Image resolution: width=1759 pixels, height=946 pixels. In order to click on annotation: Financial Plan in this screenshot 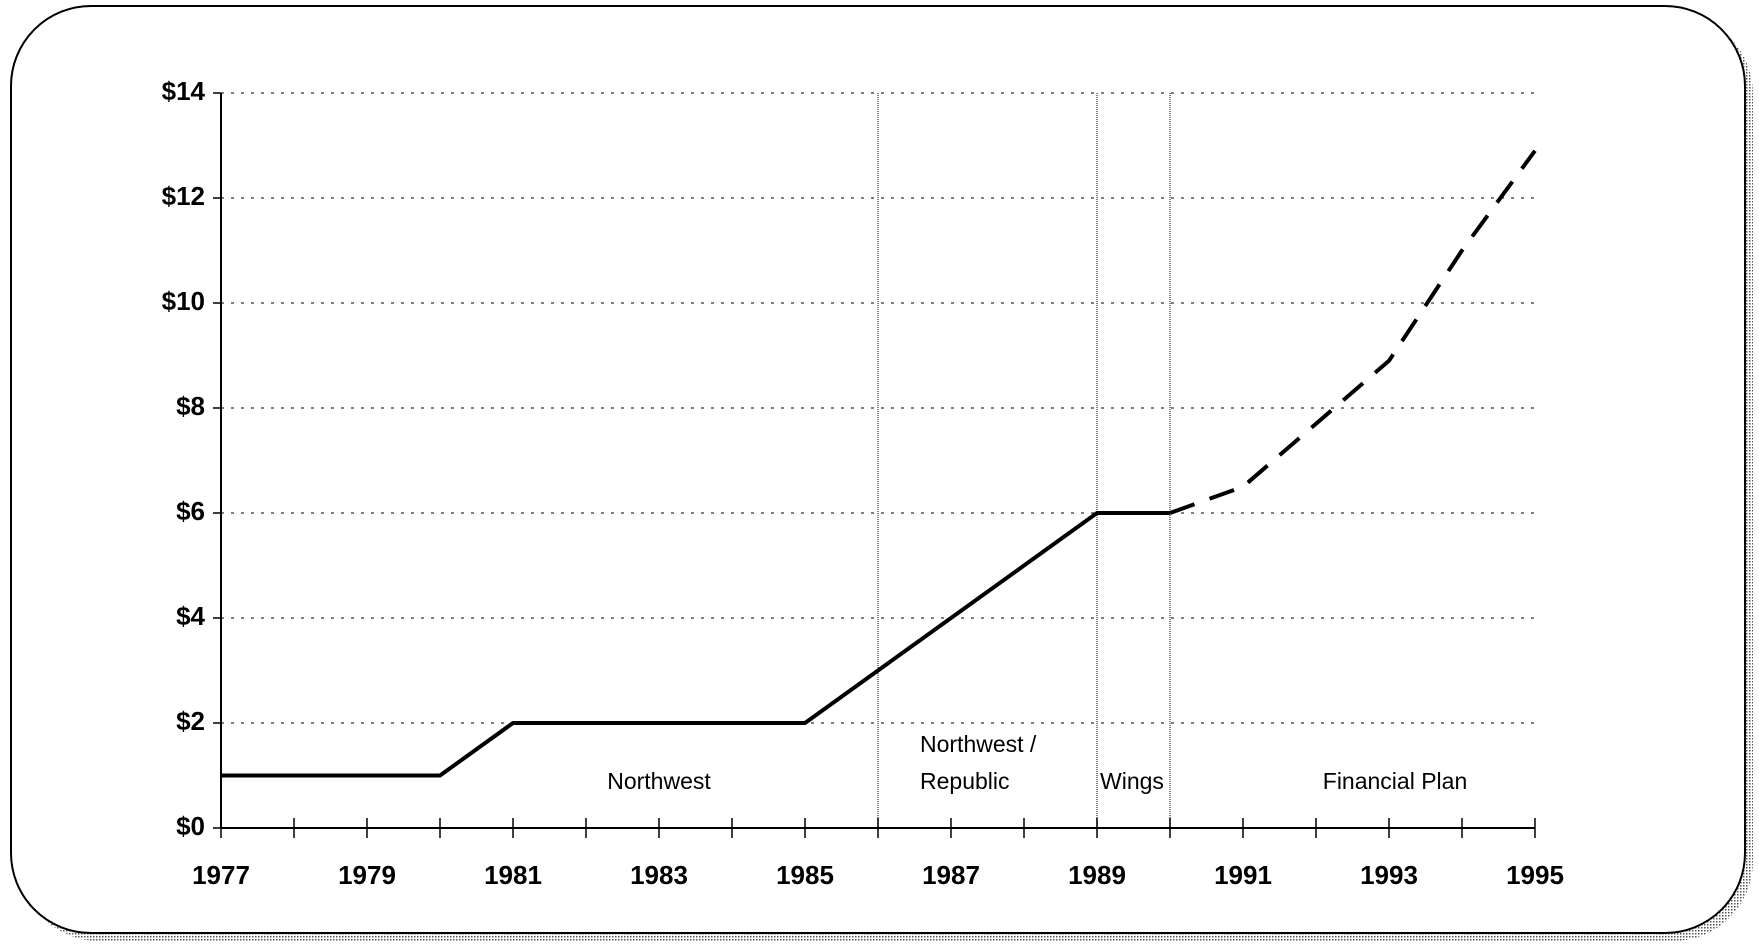, I will do `click(1395, 781)`.